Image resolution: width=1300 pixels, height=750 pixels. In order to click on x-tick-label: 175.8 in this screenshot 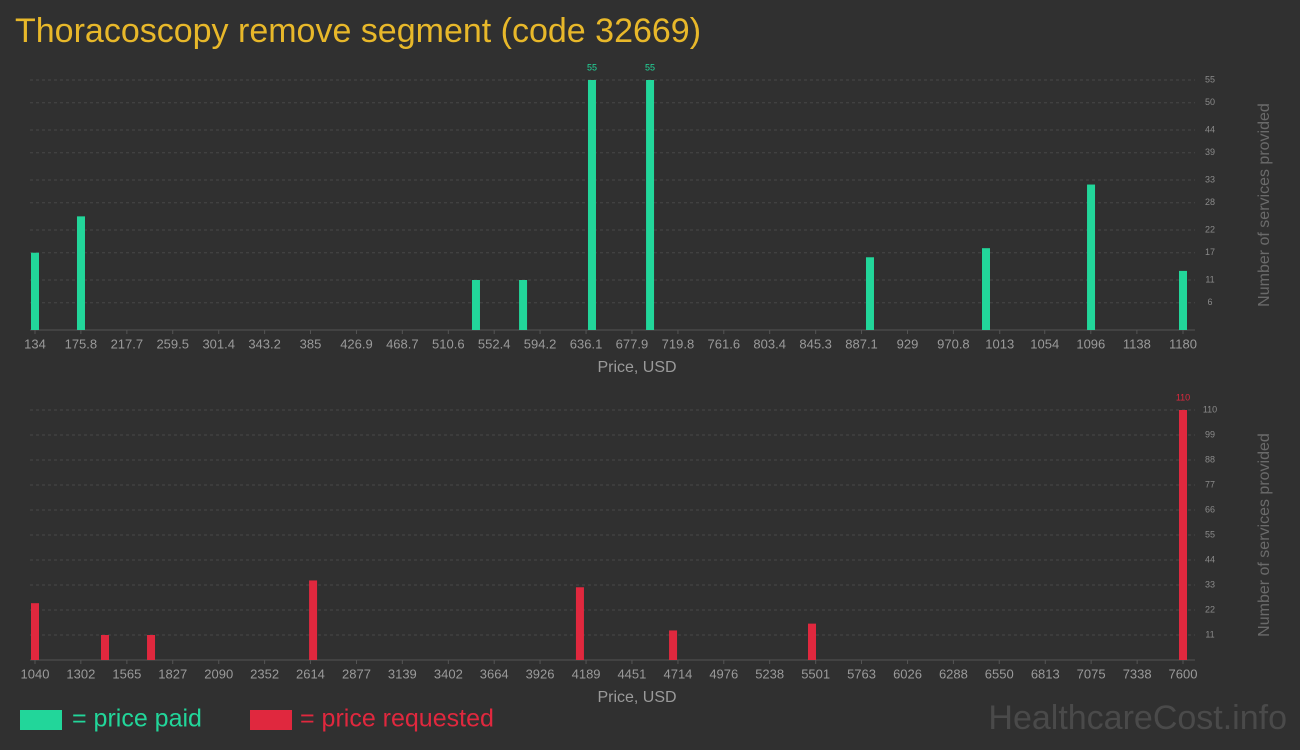, I will do `click(81, 343)`.